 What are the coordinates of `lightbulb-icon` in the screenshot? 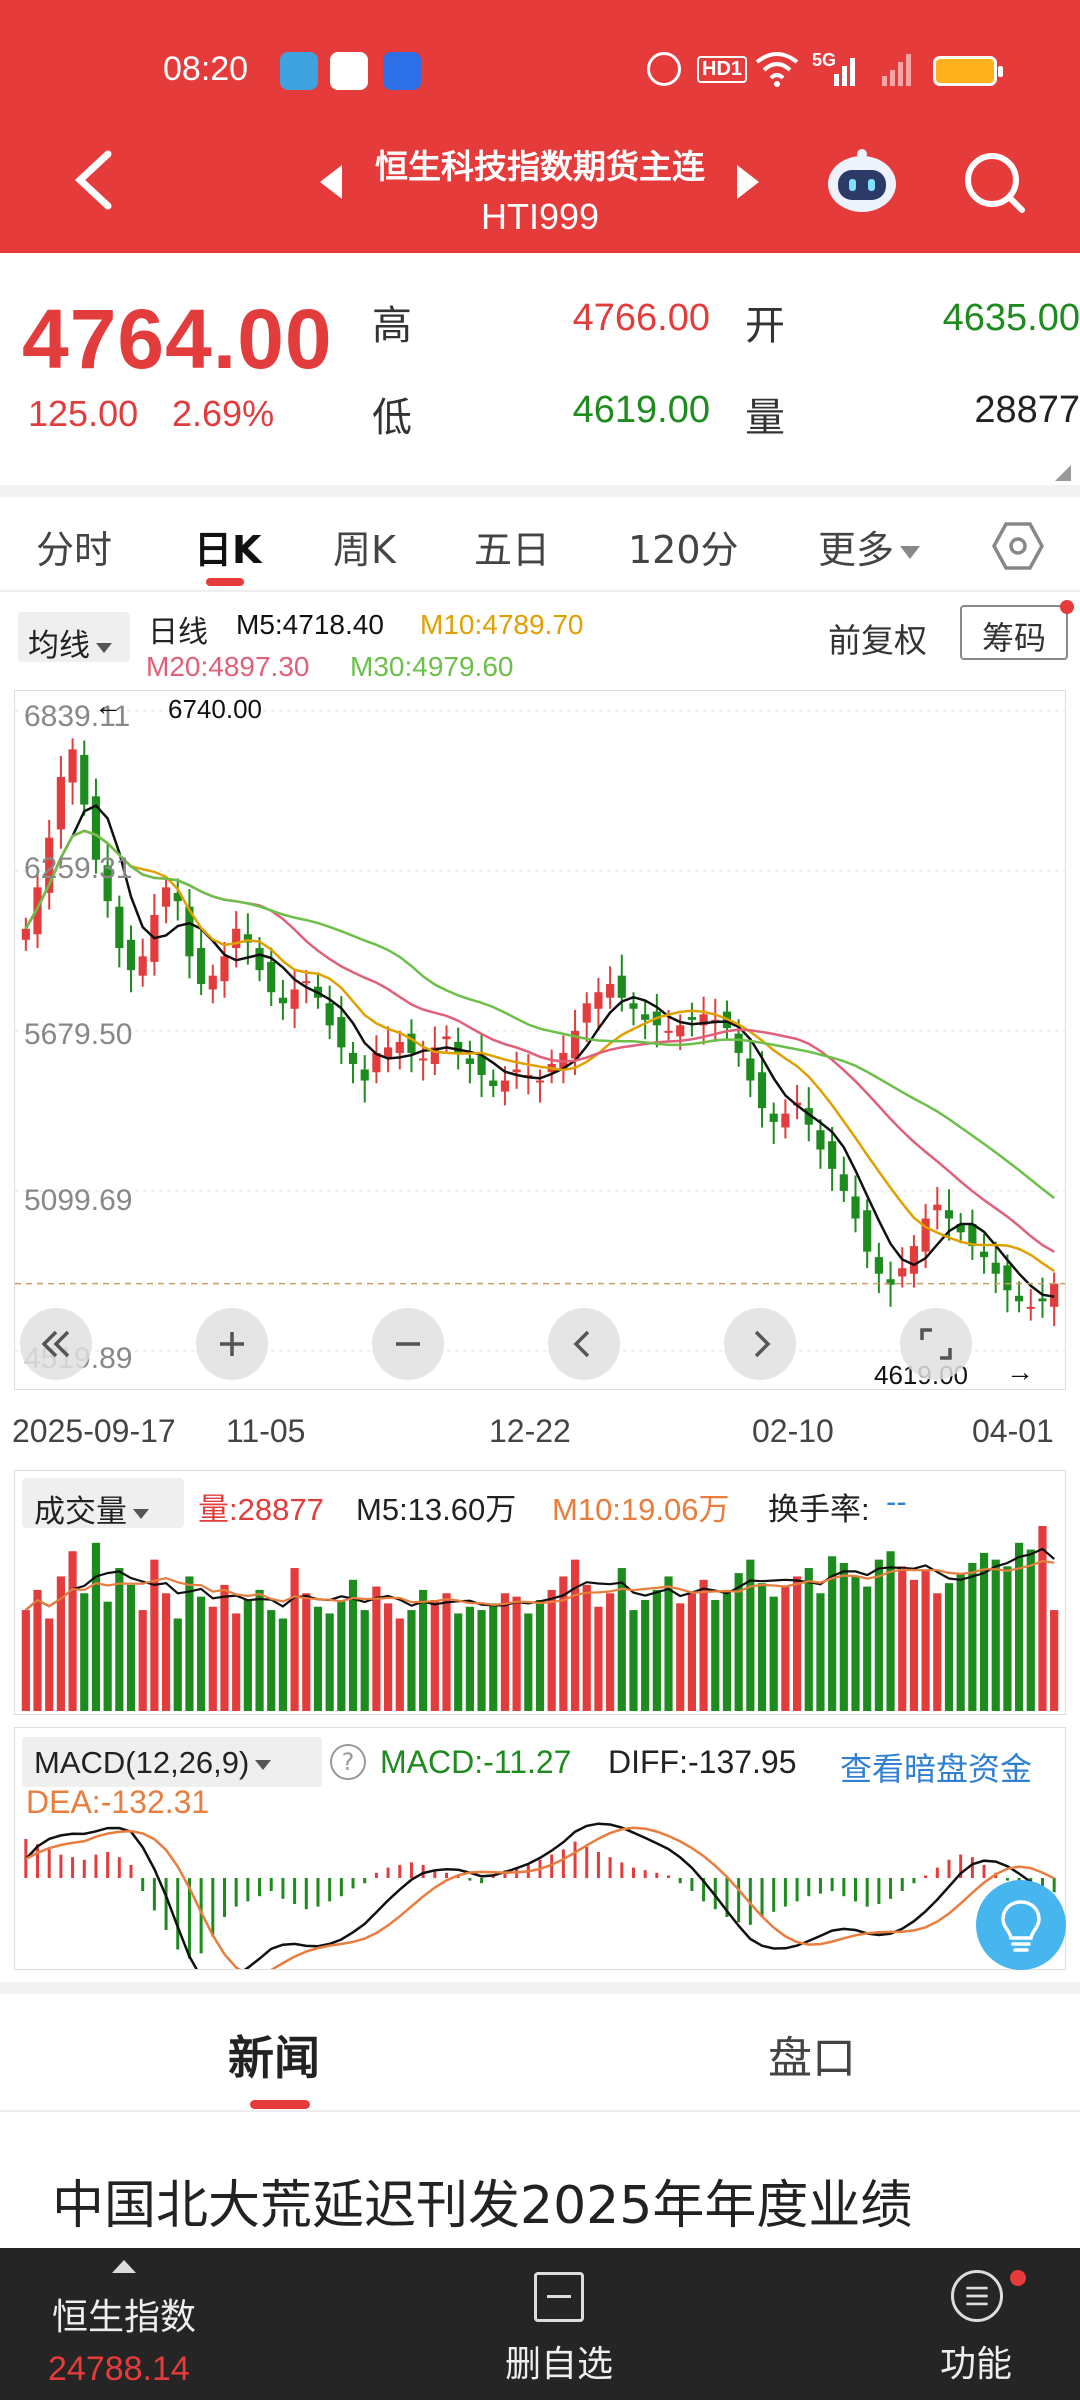 It's located at (1021, 1926).